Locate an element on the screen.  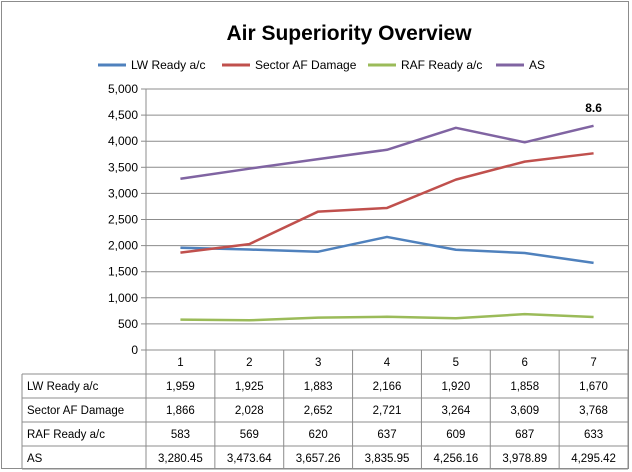
x-tick-label: 7 is located at coordinates (593, 363).